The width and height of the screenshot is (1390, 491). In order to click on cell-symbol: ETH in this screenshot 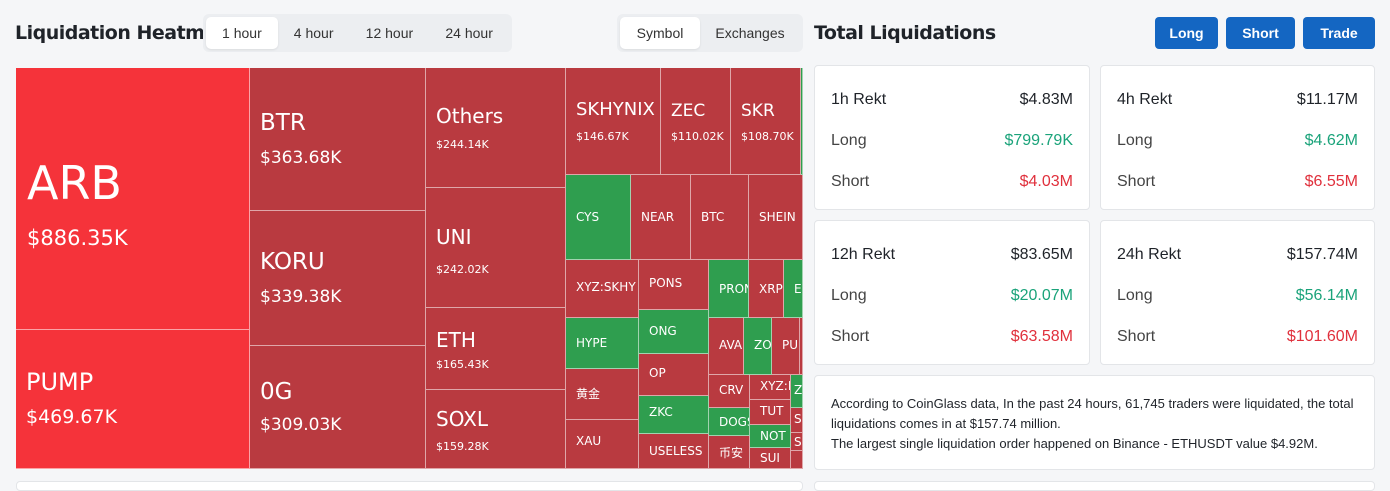, I will do `click(456, 340)`.